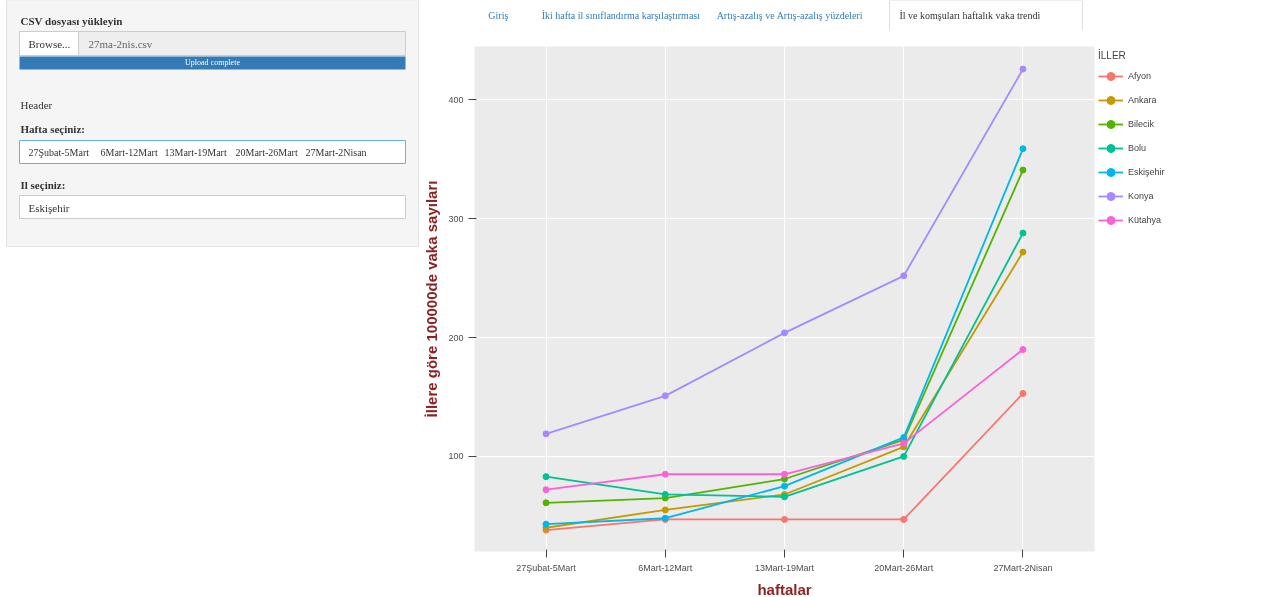  What do you see at coordinates (432, 299) in the screenshot?
I see `y-axis-title: İllere göre 100000de vaka sayıları` at bounding box center [432, 299].